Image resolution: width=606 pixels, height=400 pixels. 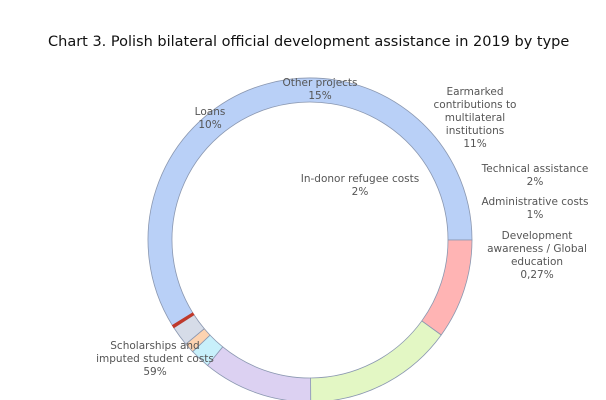 I want to click on slice-label-other-projects: Other projects 15%, so click(x=320, y=89).